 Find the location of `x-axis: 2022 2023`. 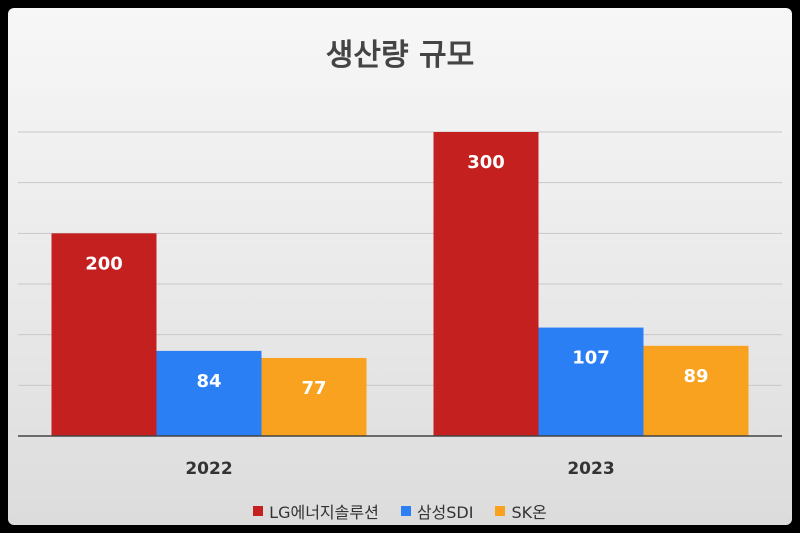

x-axis: 2022 2023 is located at coordinates (400, 457).